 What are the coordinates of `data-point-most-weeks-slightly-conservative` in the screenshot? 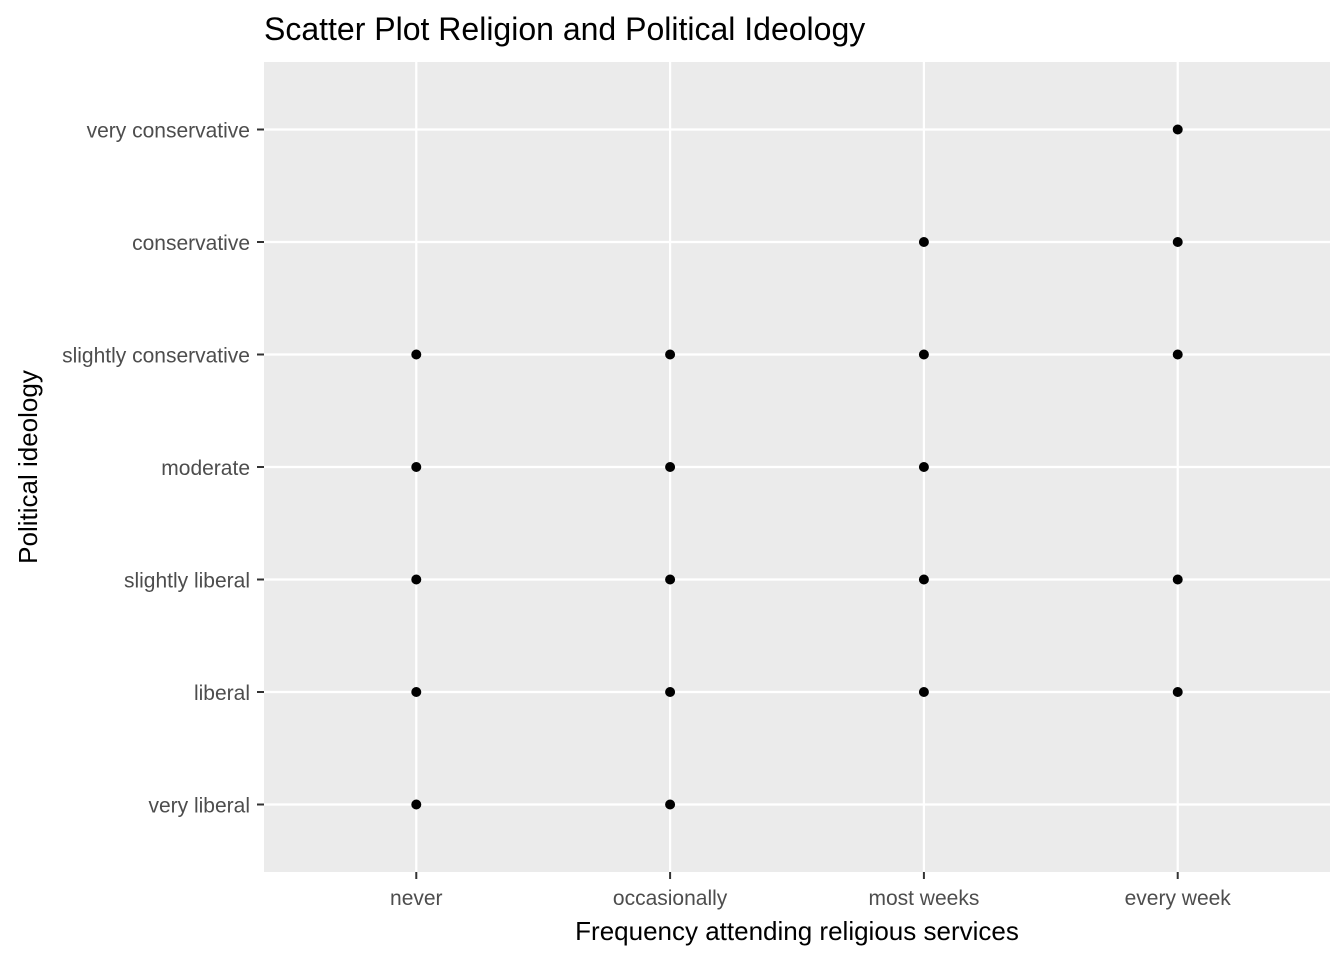 It's located at (923, 354).